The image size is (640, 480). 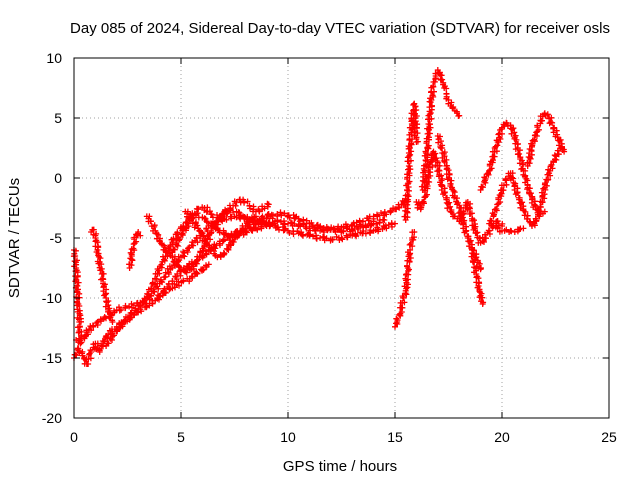 What do you see at coordinates (502, 437) in the screenshot?
I see `x-tick-label: 20` at bounding box center [502, 437].